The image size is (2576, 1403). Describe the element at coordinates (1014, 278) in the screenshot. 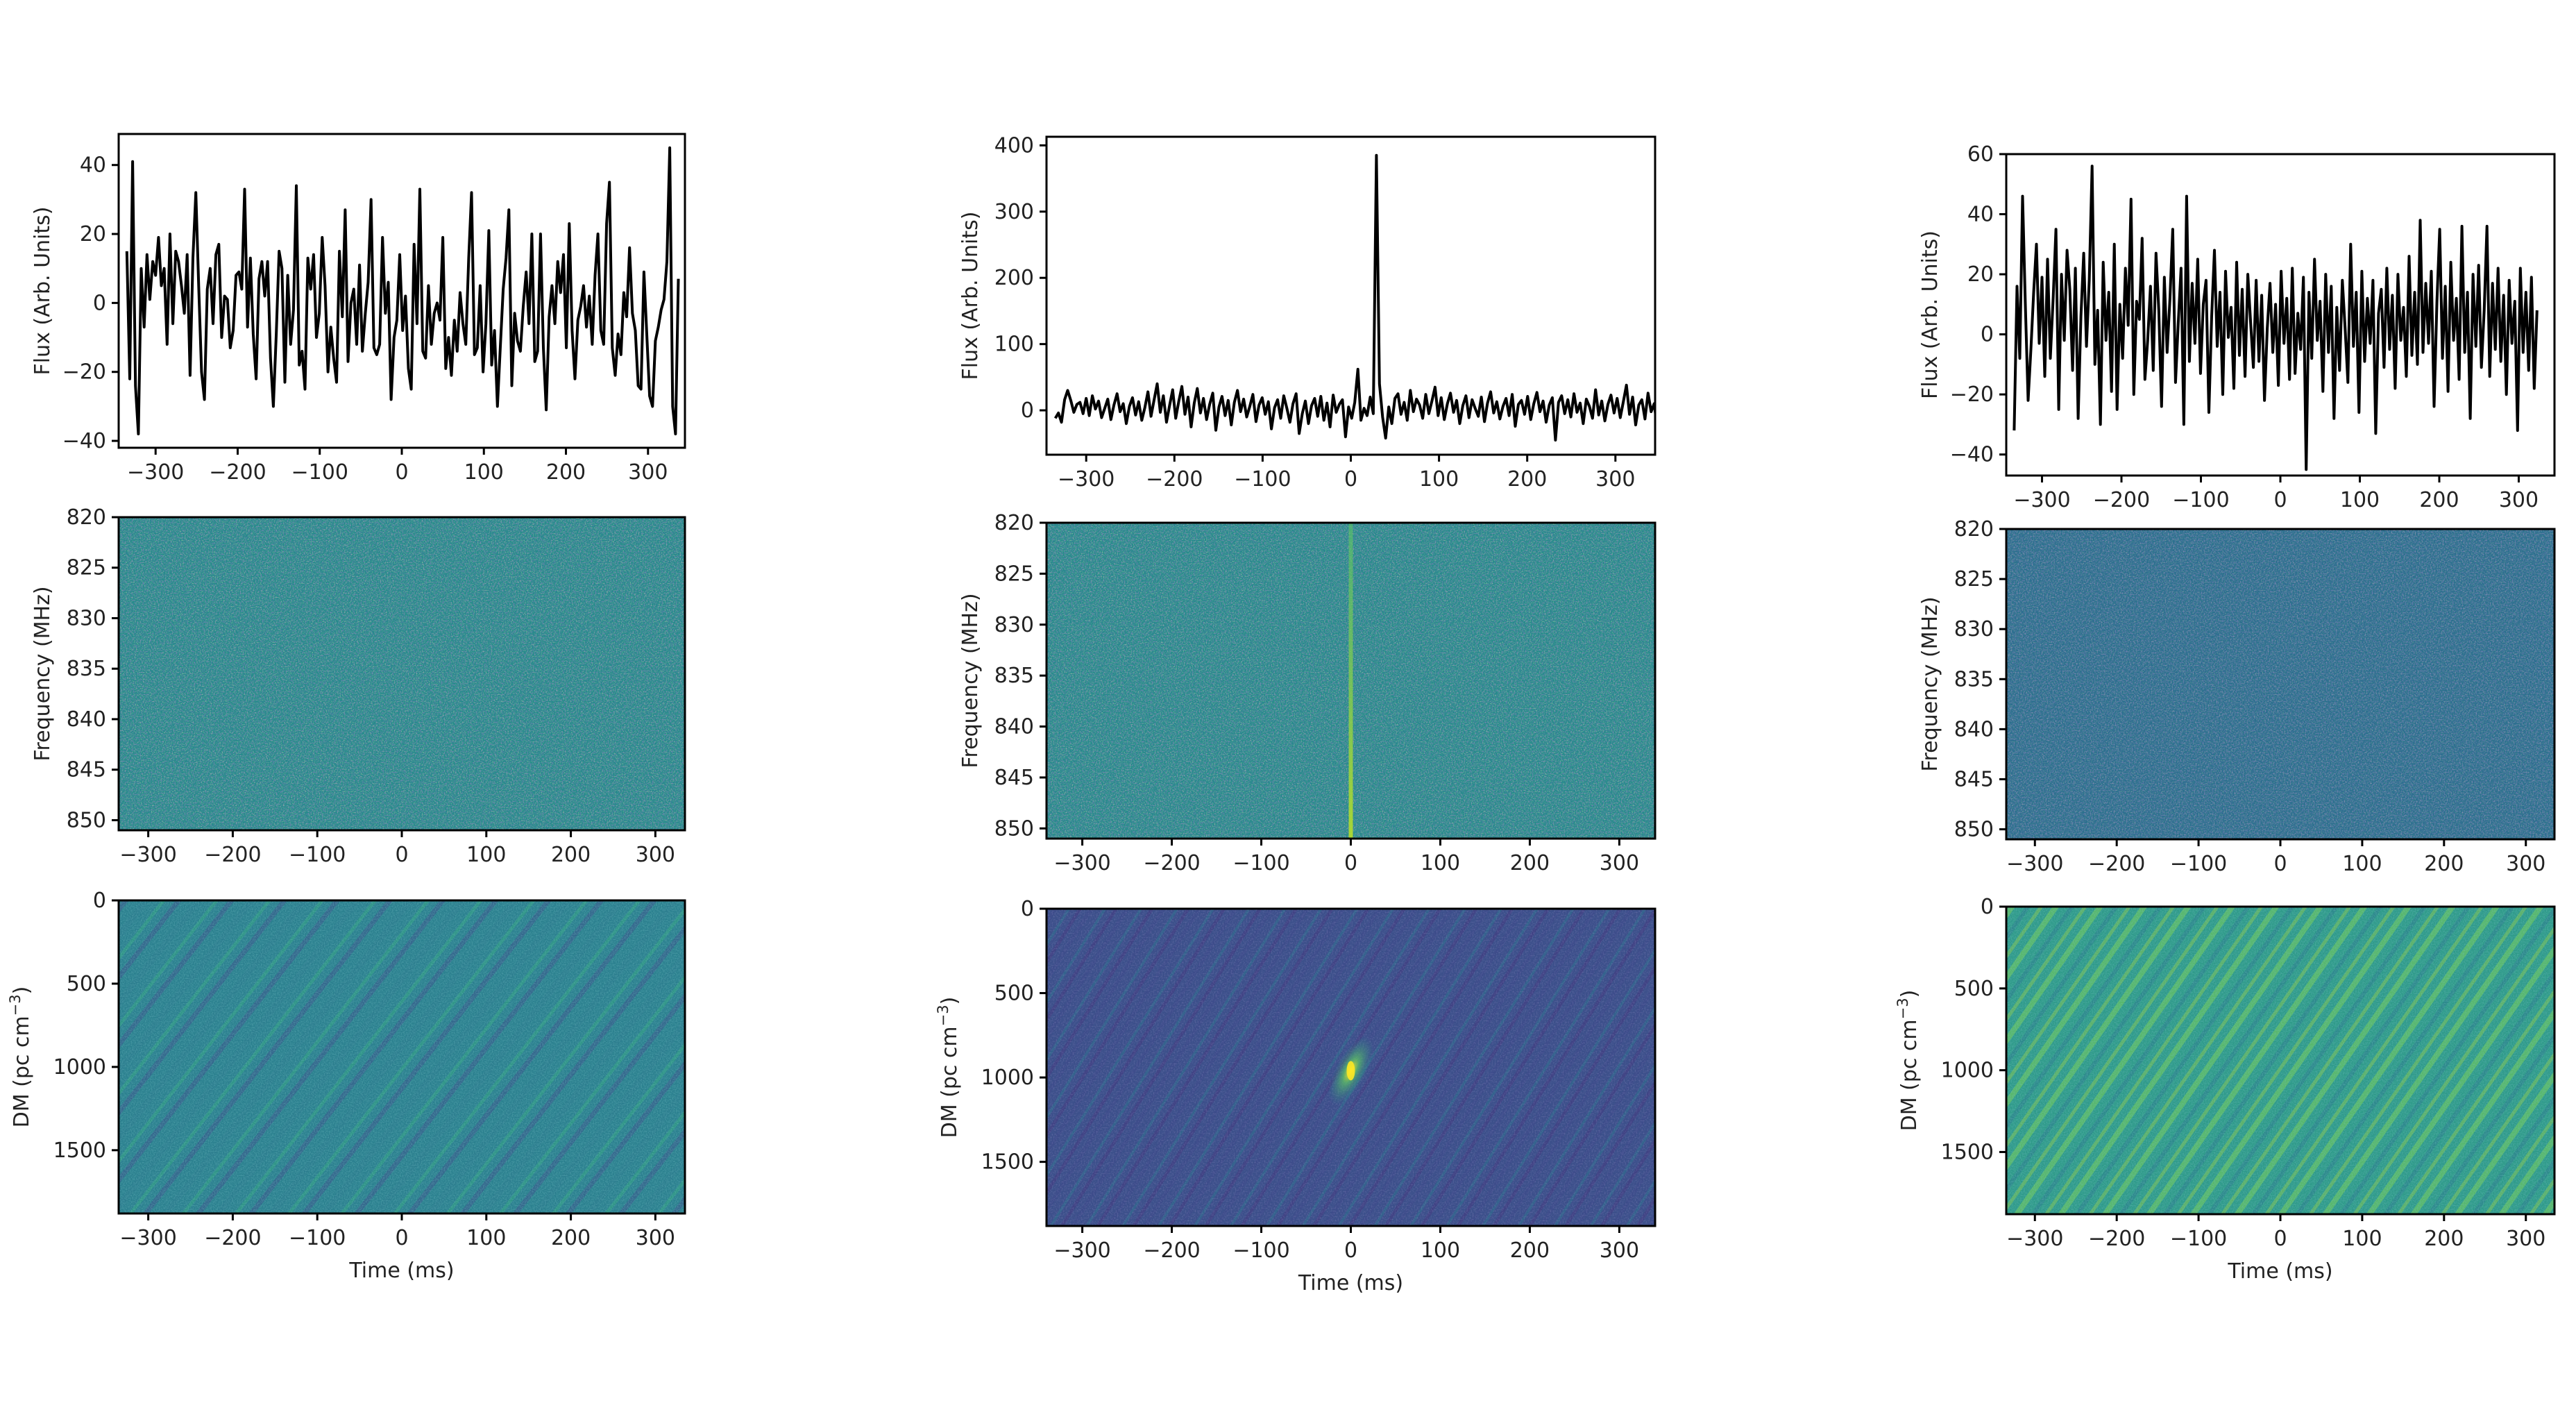

I see `y-tick-label: 200` at that location.